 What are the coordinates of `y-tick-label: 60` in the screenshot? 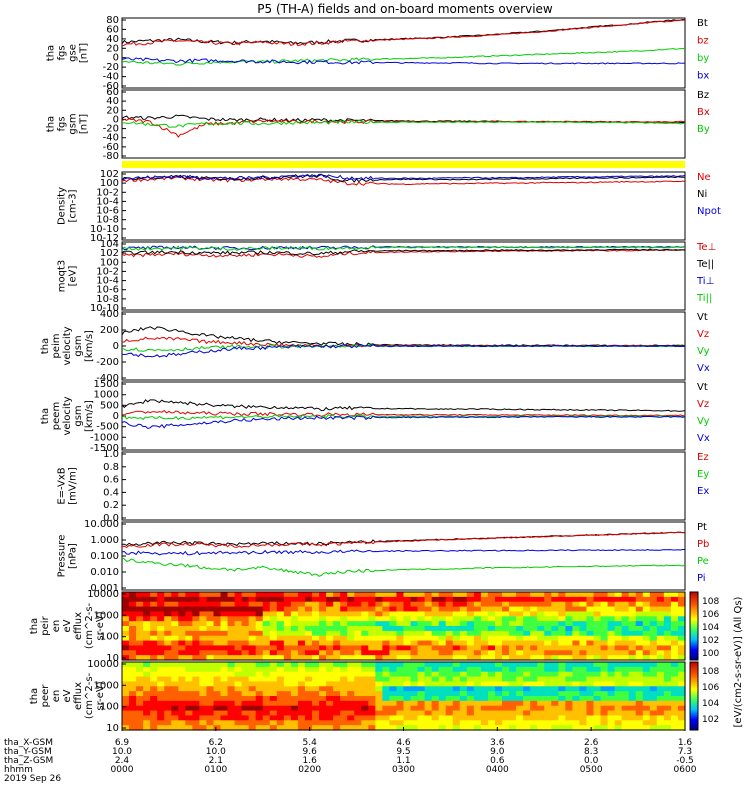 It's located at (112, 92).